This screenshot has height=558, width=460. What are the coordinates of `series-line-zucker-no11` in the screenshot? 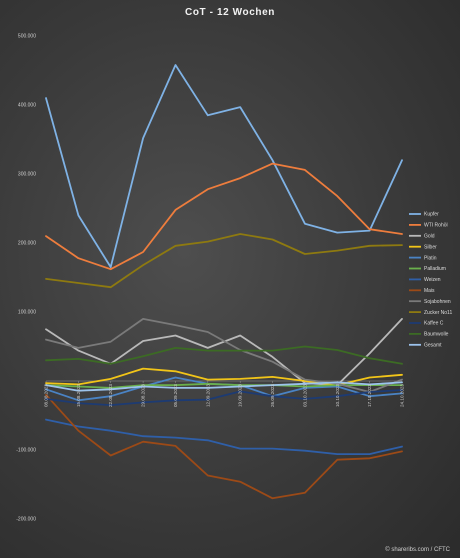 It's located at (224, 261).